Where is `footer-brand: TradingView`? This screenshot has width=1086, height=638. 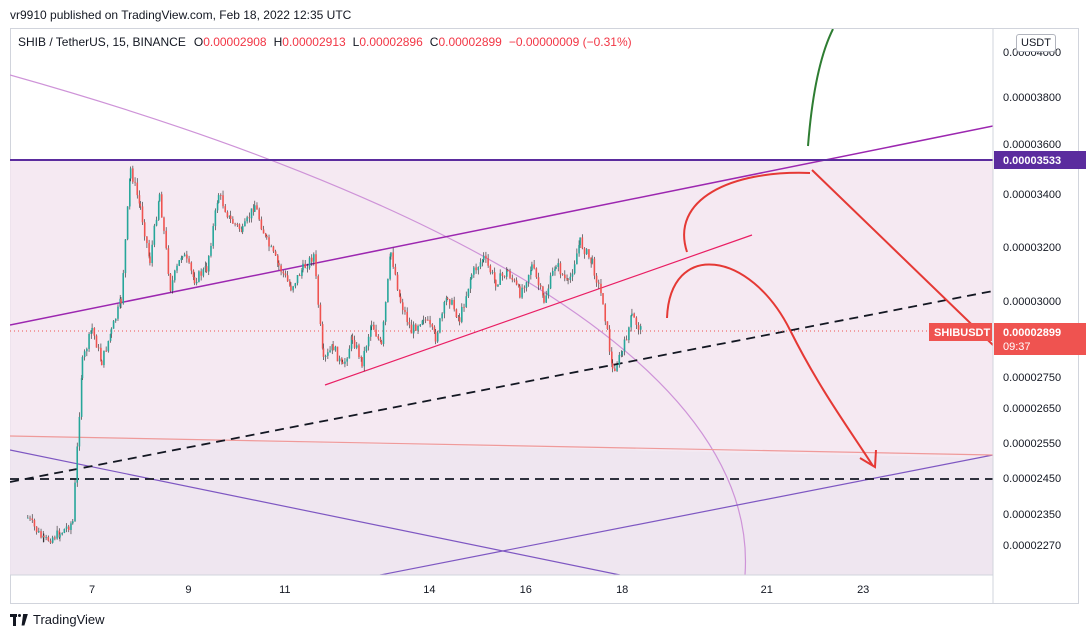 footer-brand: TradingView is located at coordinates (69, 619).